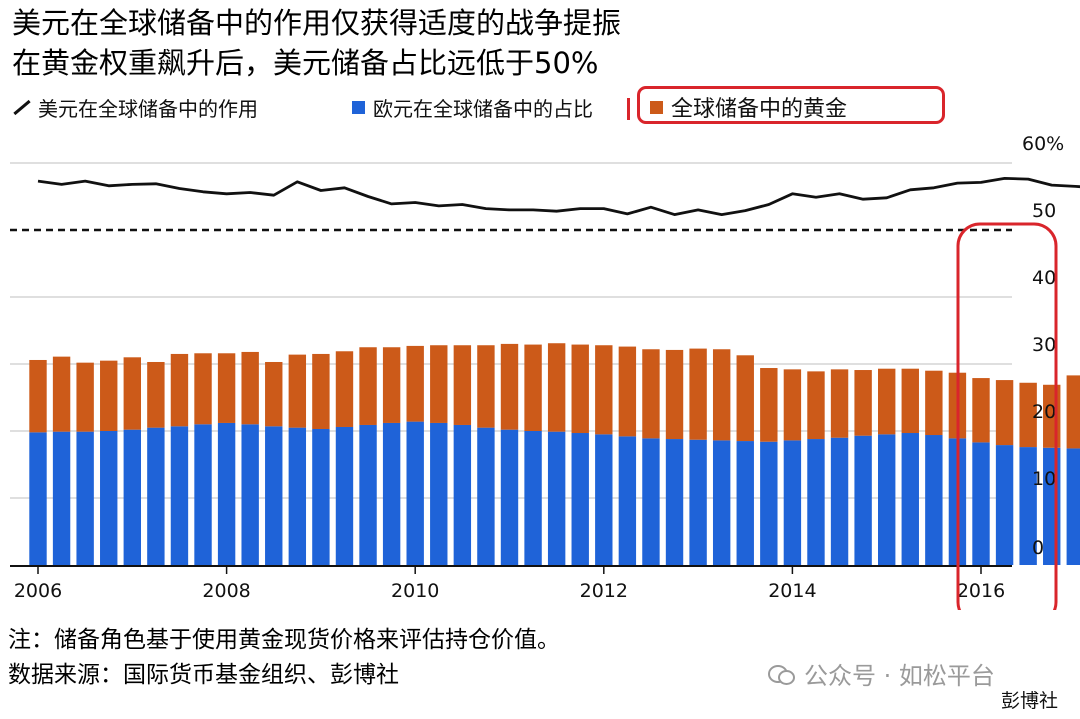  Describe the element at coordinates (284, 640) in the screenshot. I see `footnote: 注：储备角色基于使用黄金现货价格来评估持仓价值。` at that location.